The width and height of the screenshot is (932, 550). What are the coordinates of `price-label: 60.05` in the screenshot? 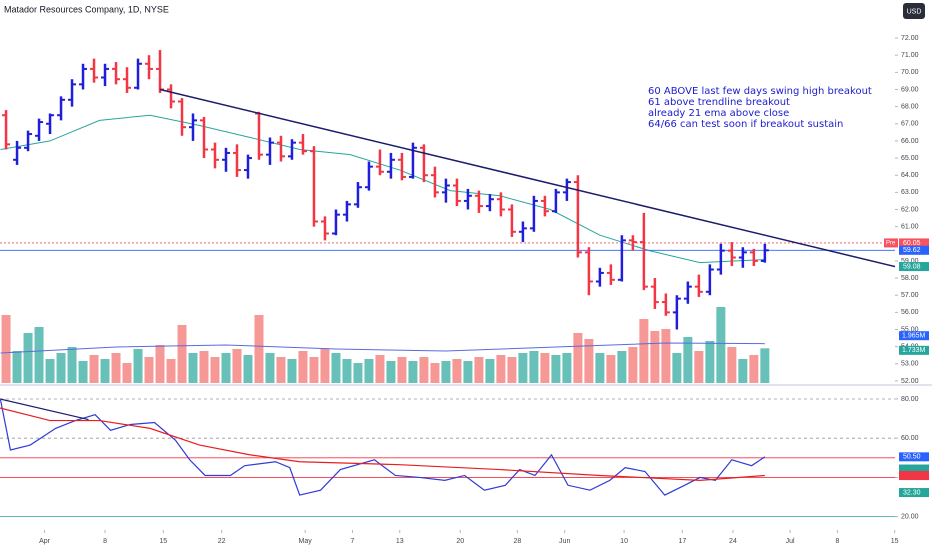 It's located at (912, 243).